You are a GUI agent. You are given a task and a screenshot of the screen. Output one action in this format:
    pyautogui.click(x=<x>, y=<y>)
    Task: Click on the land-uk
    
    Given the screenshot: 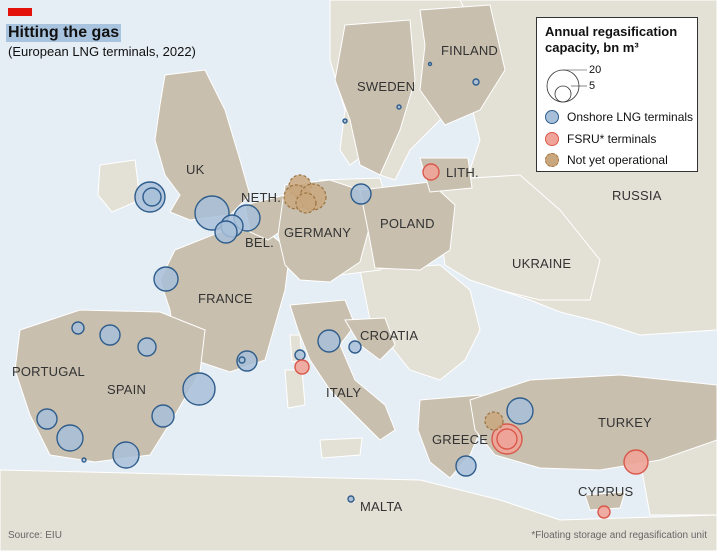 What is the action you would take?
    pyautogui.click(x=202, y=145)
    